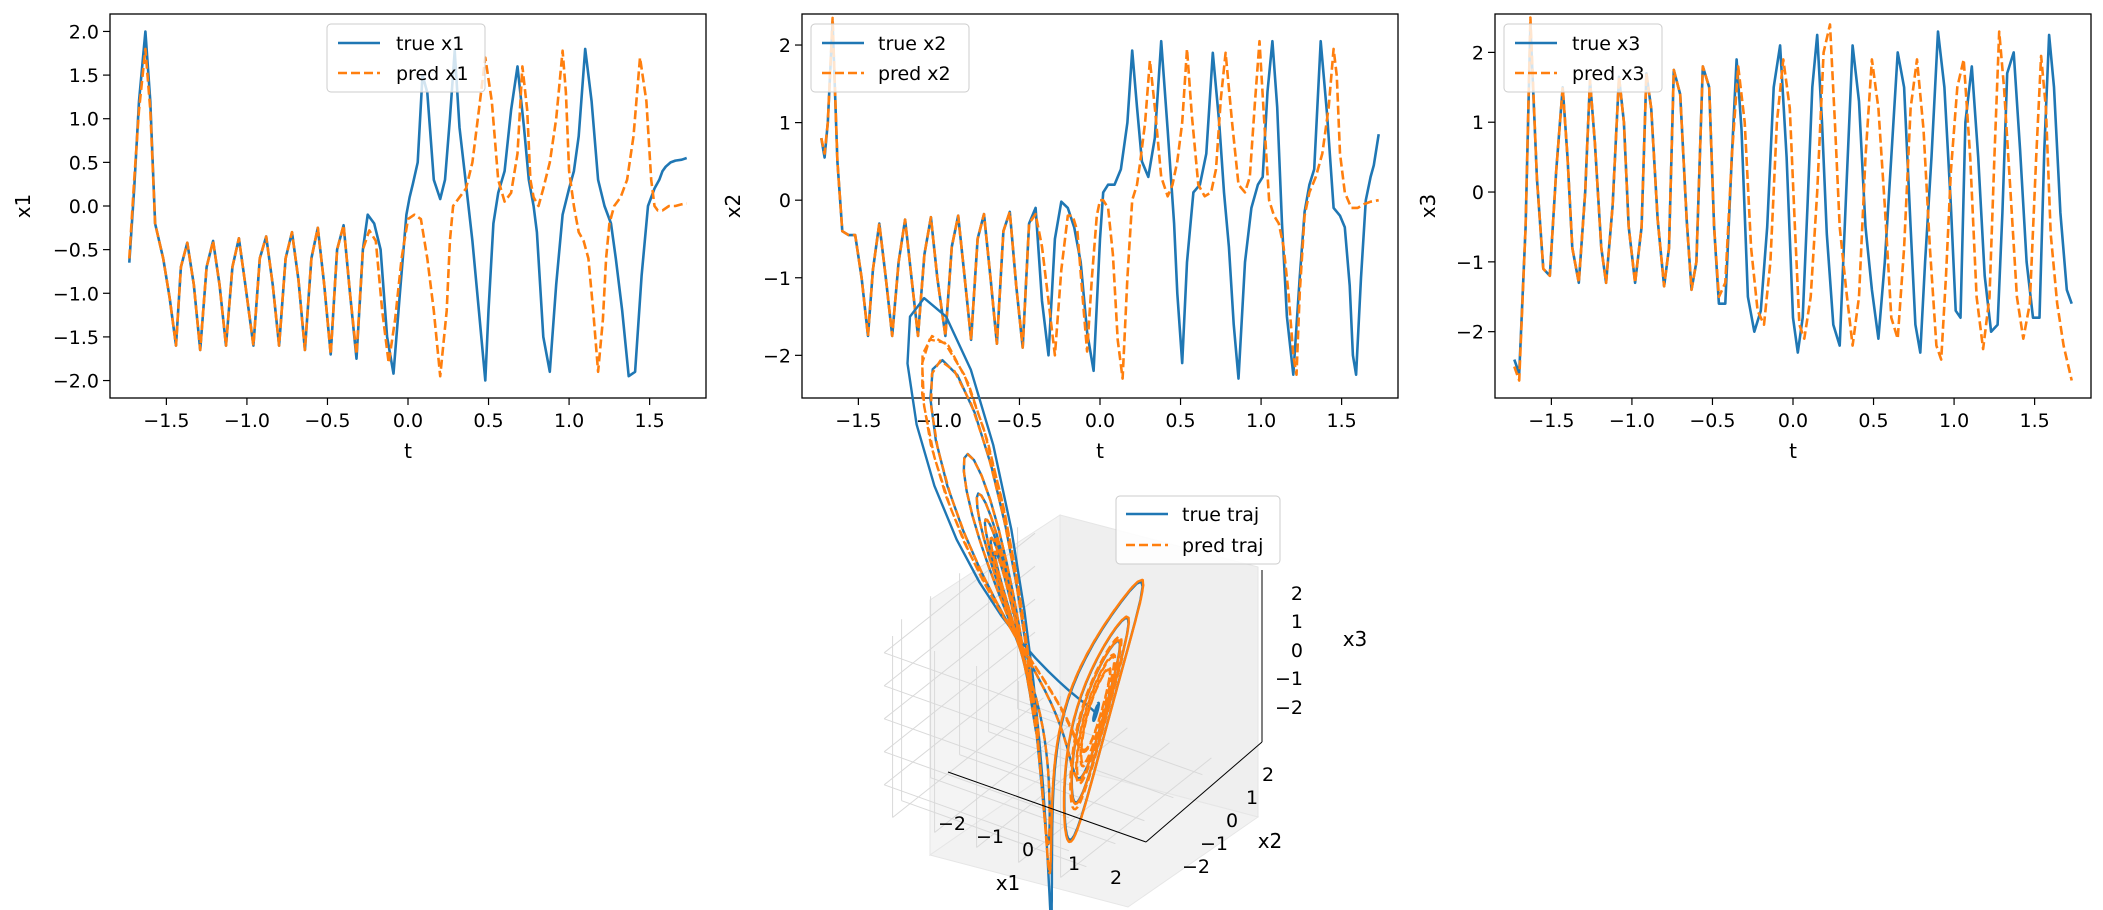 The height and width of the screenshot is (910, 2103). I want to click on x3-tick-label-3d: −2, so click(1289, 708).